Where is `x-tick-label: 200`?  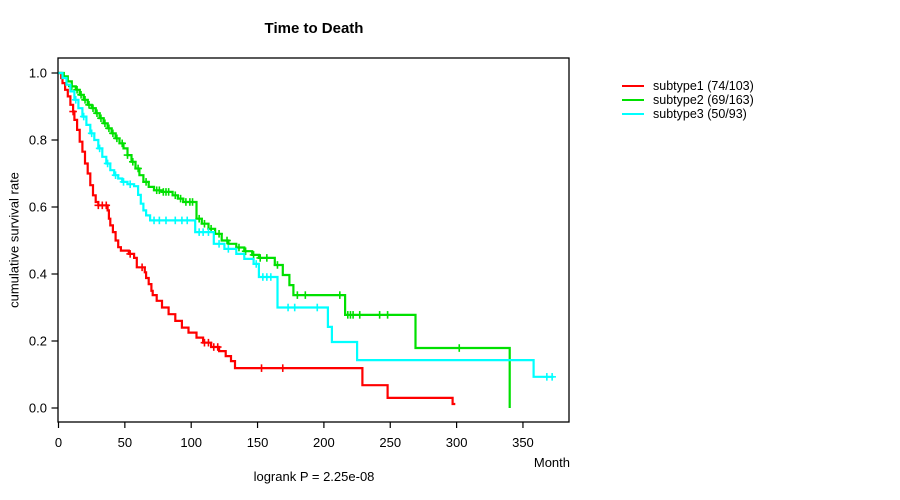 x-tick-label: 200 is located at coordinates (324, 442).